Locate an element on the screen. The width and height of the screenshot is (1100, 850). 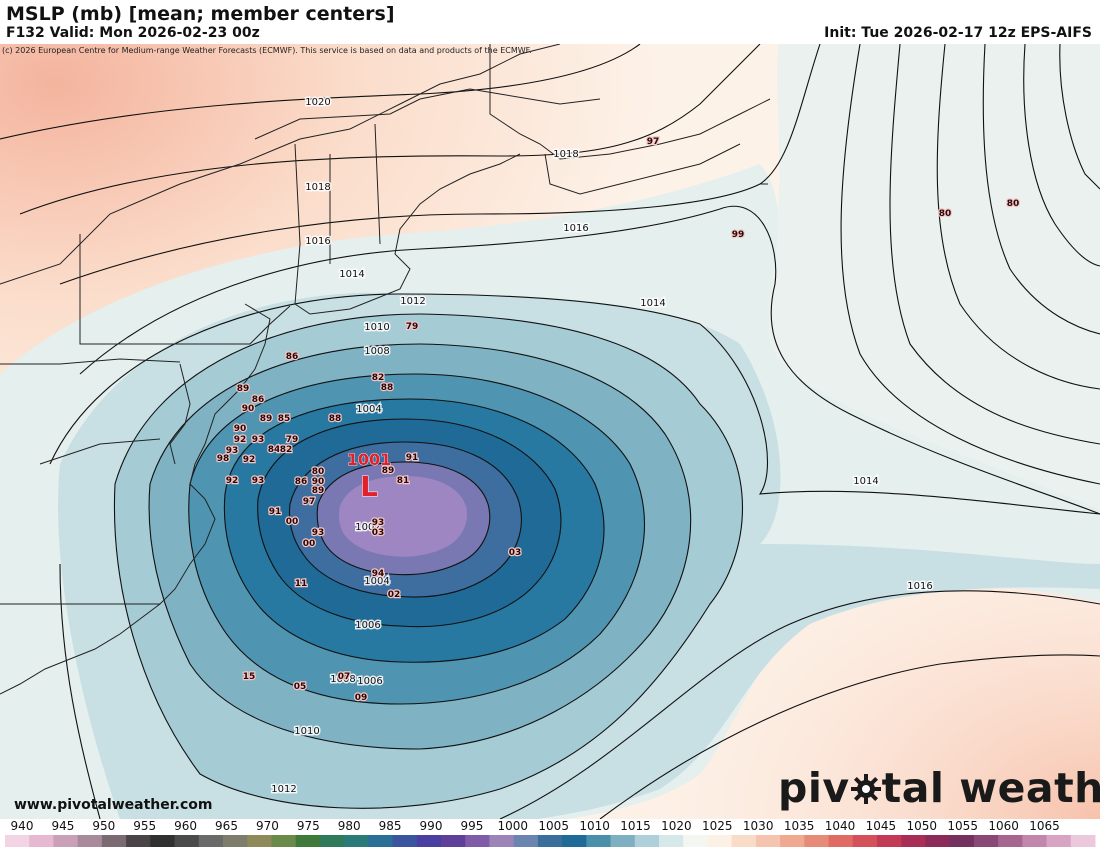
scale-tick-label: 945 is located at coordinates (63, 826).